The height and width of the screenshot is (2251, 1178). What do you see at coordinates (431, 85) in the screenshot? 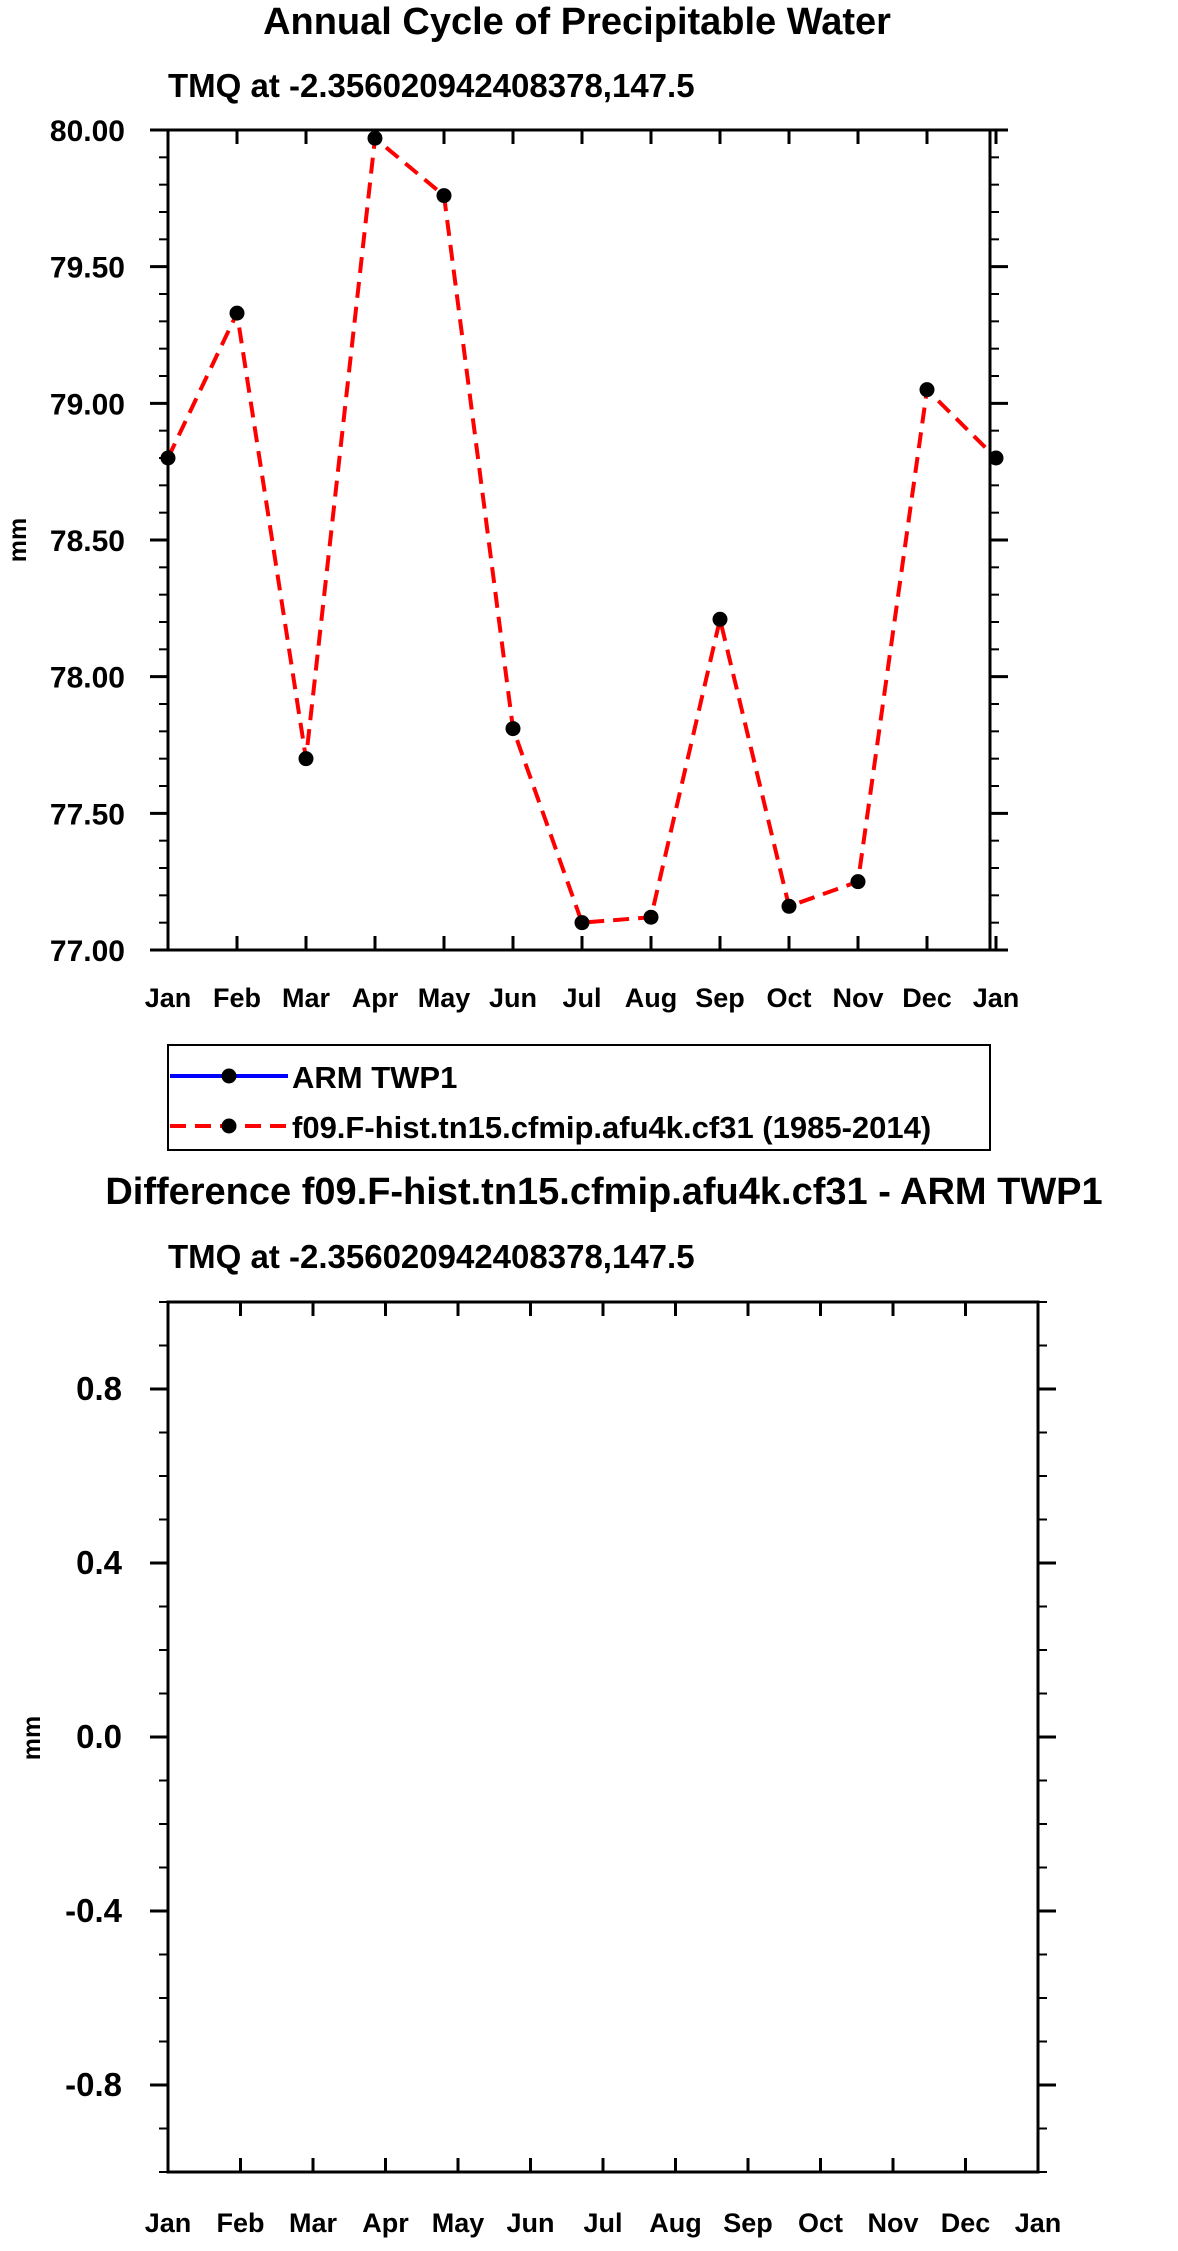
I see `panel1-subtitle: TMQ at -2.356020942408378,147.5` at bounding box center [431, 85].